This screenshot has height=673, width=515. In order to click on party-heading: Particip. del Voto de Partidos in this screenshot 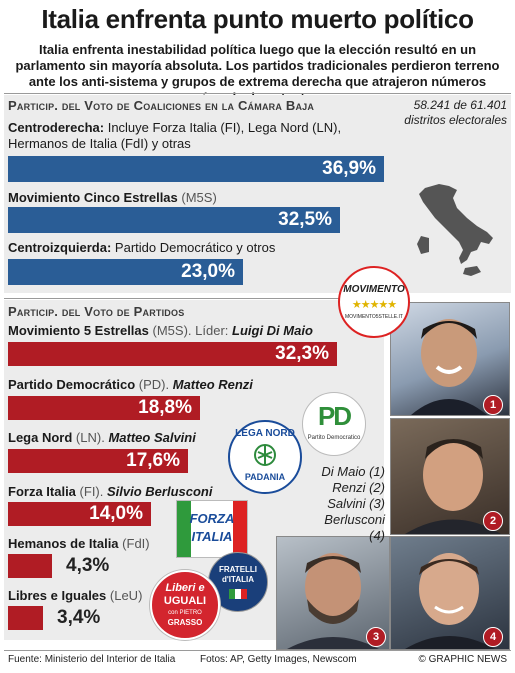, I will do `click(96, 311)`.